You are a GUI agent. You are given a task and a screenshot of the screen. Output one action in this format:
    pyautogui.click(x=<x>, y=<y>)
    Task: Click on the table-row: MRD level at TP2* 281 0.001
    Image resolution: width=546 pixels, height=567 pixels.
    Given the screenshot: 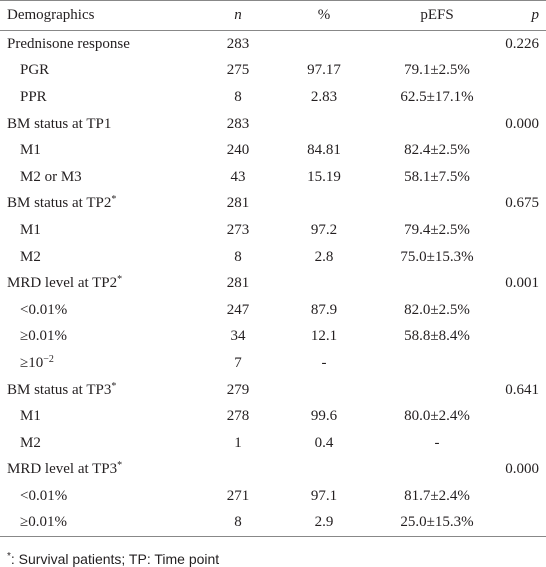 What is the action you would take?
    pyautogui.click(x=273, y=283)
    